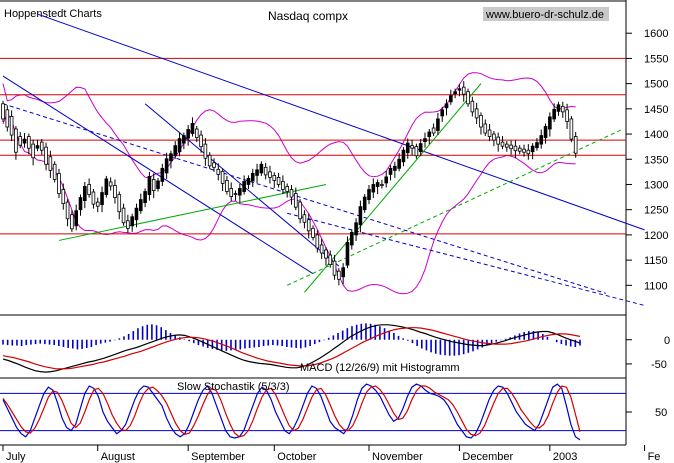 The width and height of the screenshot is (674, 463). I want to click on month-label: 2003, so click(565, 457).